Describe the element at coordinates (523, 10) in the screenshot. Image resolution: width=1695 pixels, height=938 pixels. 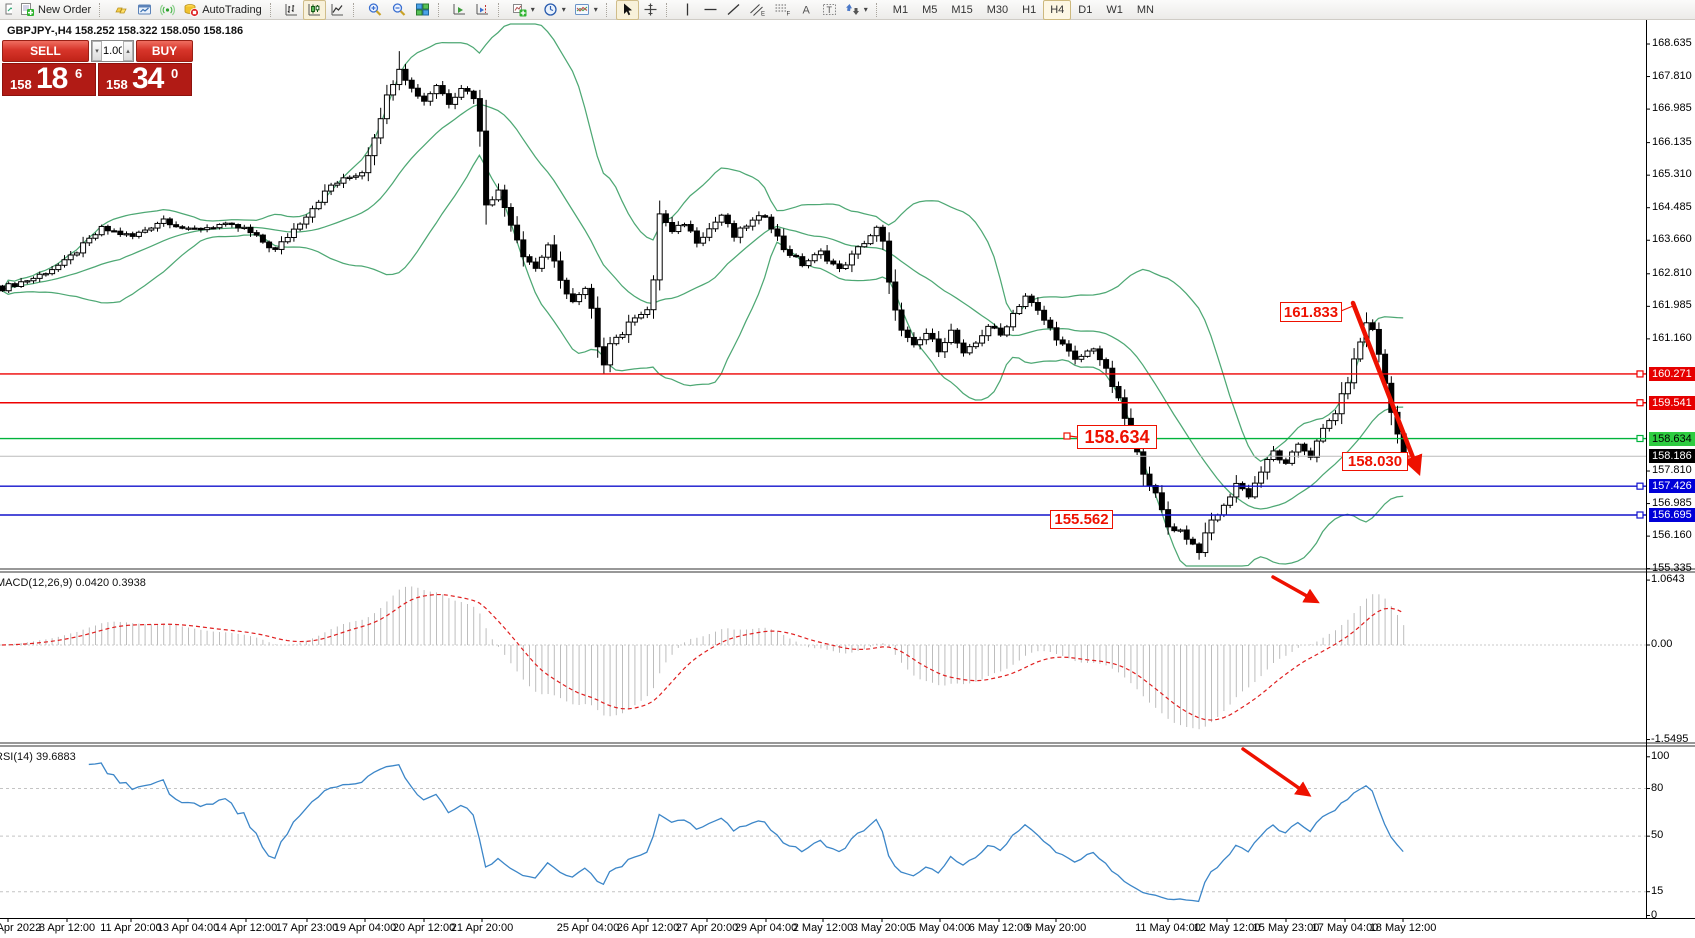
I see `indicators-button: ▾` at that location.